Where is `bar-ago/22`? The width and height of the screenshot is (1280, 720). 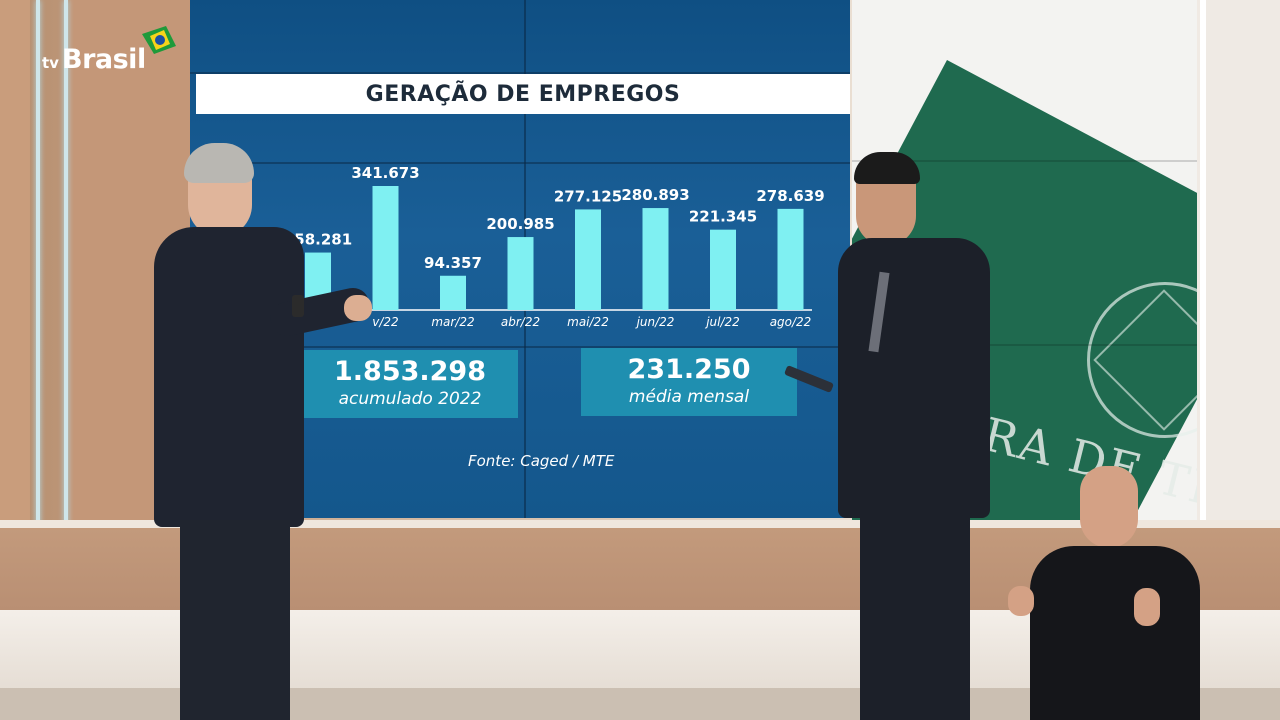 bar-ago/22 is located at coordinates (790, 259).